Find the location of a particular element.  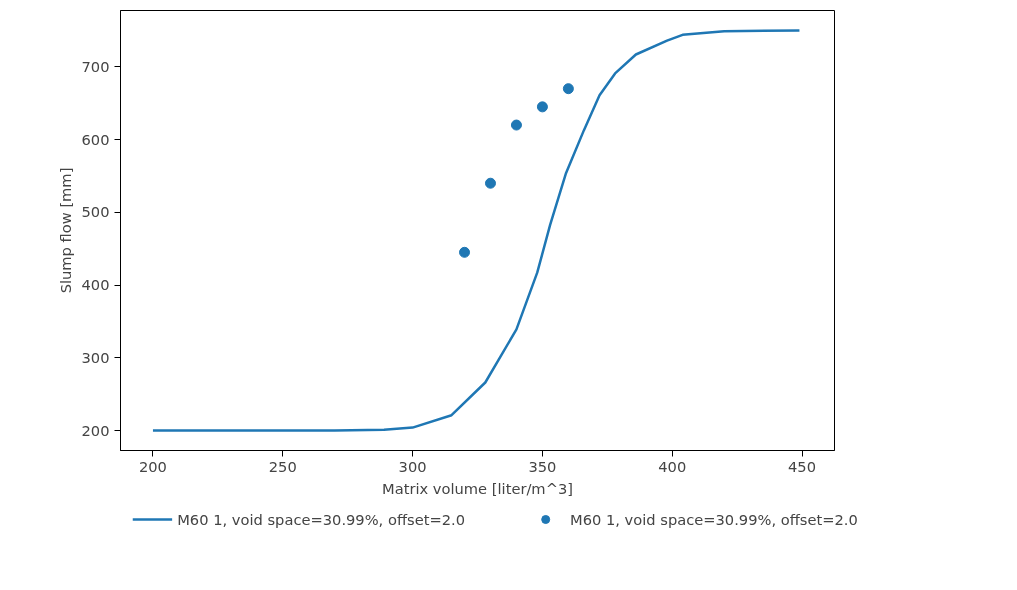

x-tick-label: 400 is located at coordinates (672, 466).